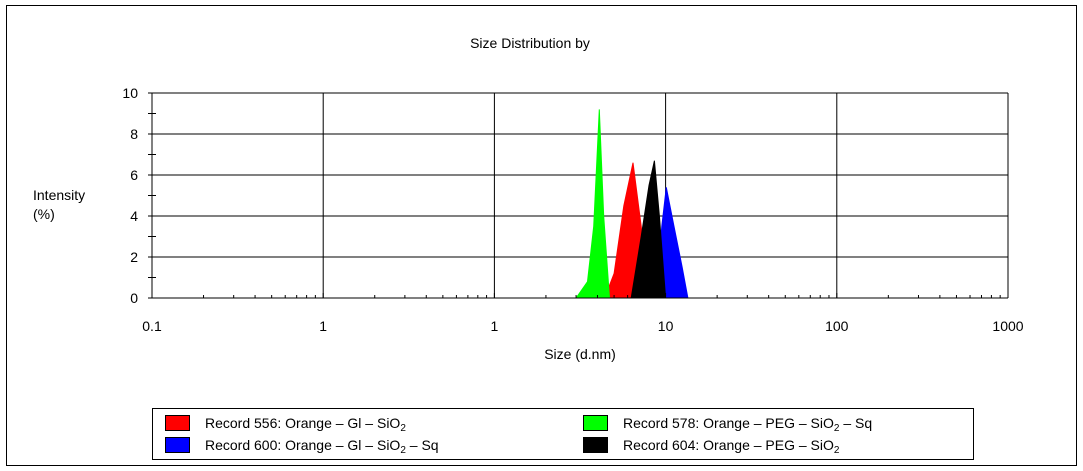 Image resolution: width=1083 pixels, height=471 pixels. I want to click on legend-label-record-556: Record 556: Orange – Gl – SiO2, so click(305, 424).